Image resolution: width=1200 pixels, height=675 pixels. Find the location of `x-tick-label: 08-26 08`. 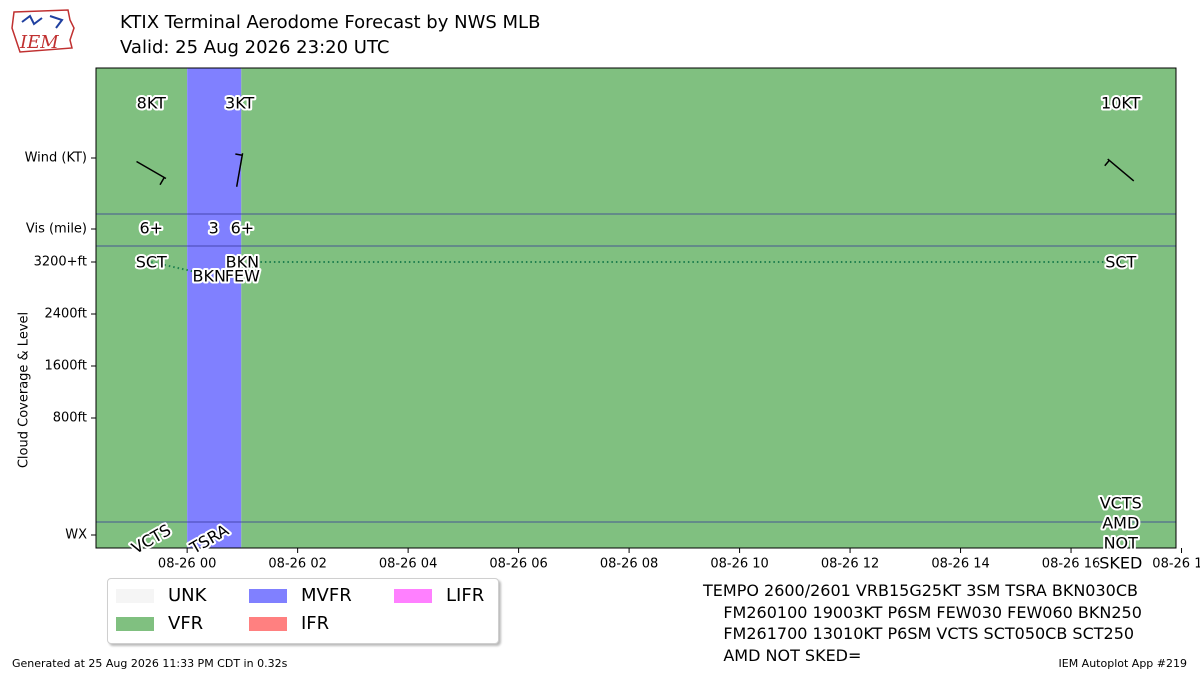

x-tick-label: 08-26 08 is located at coordinates (629, 564).